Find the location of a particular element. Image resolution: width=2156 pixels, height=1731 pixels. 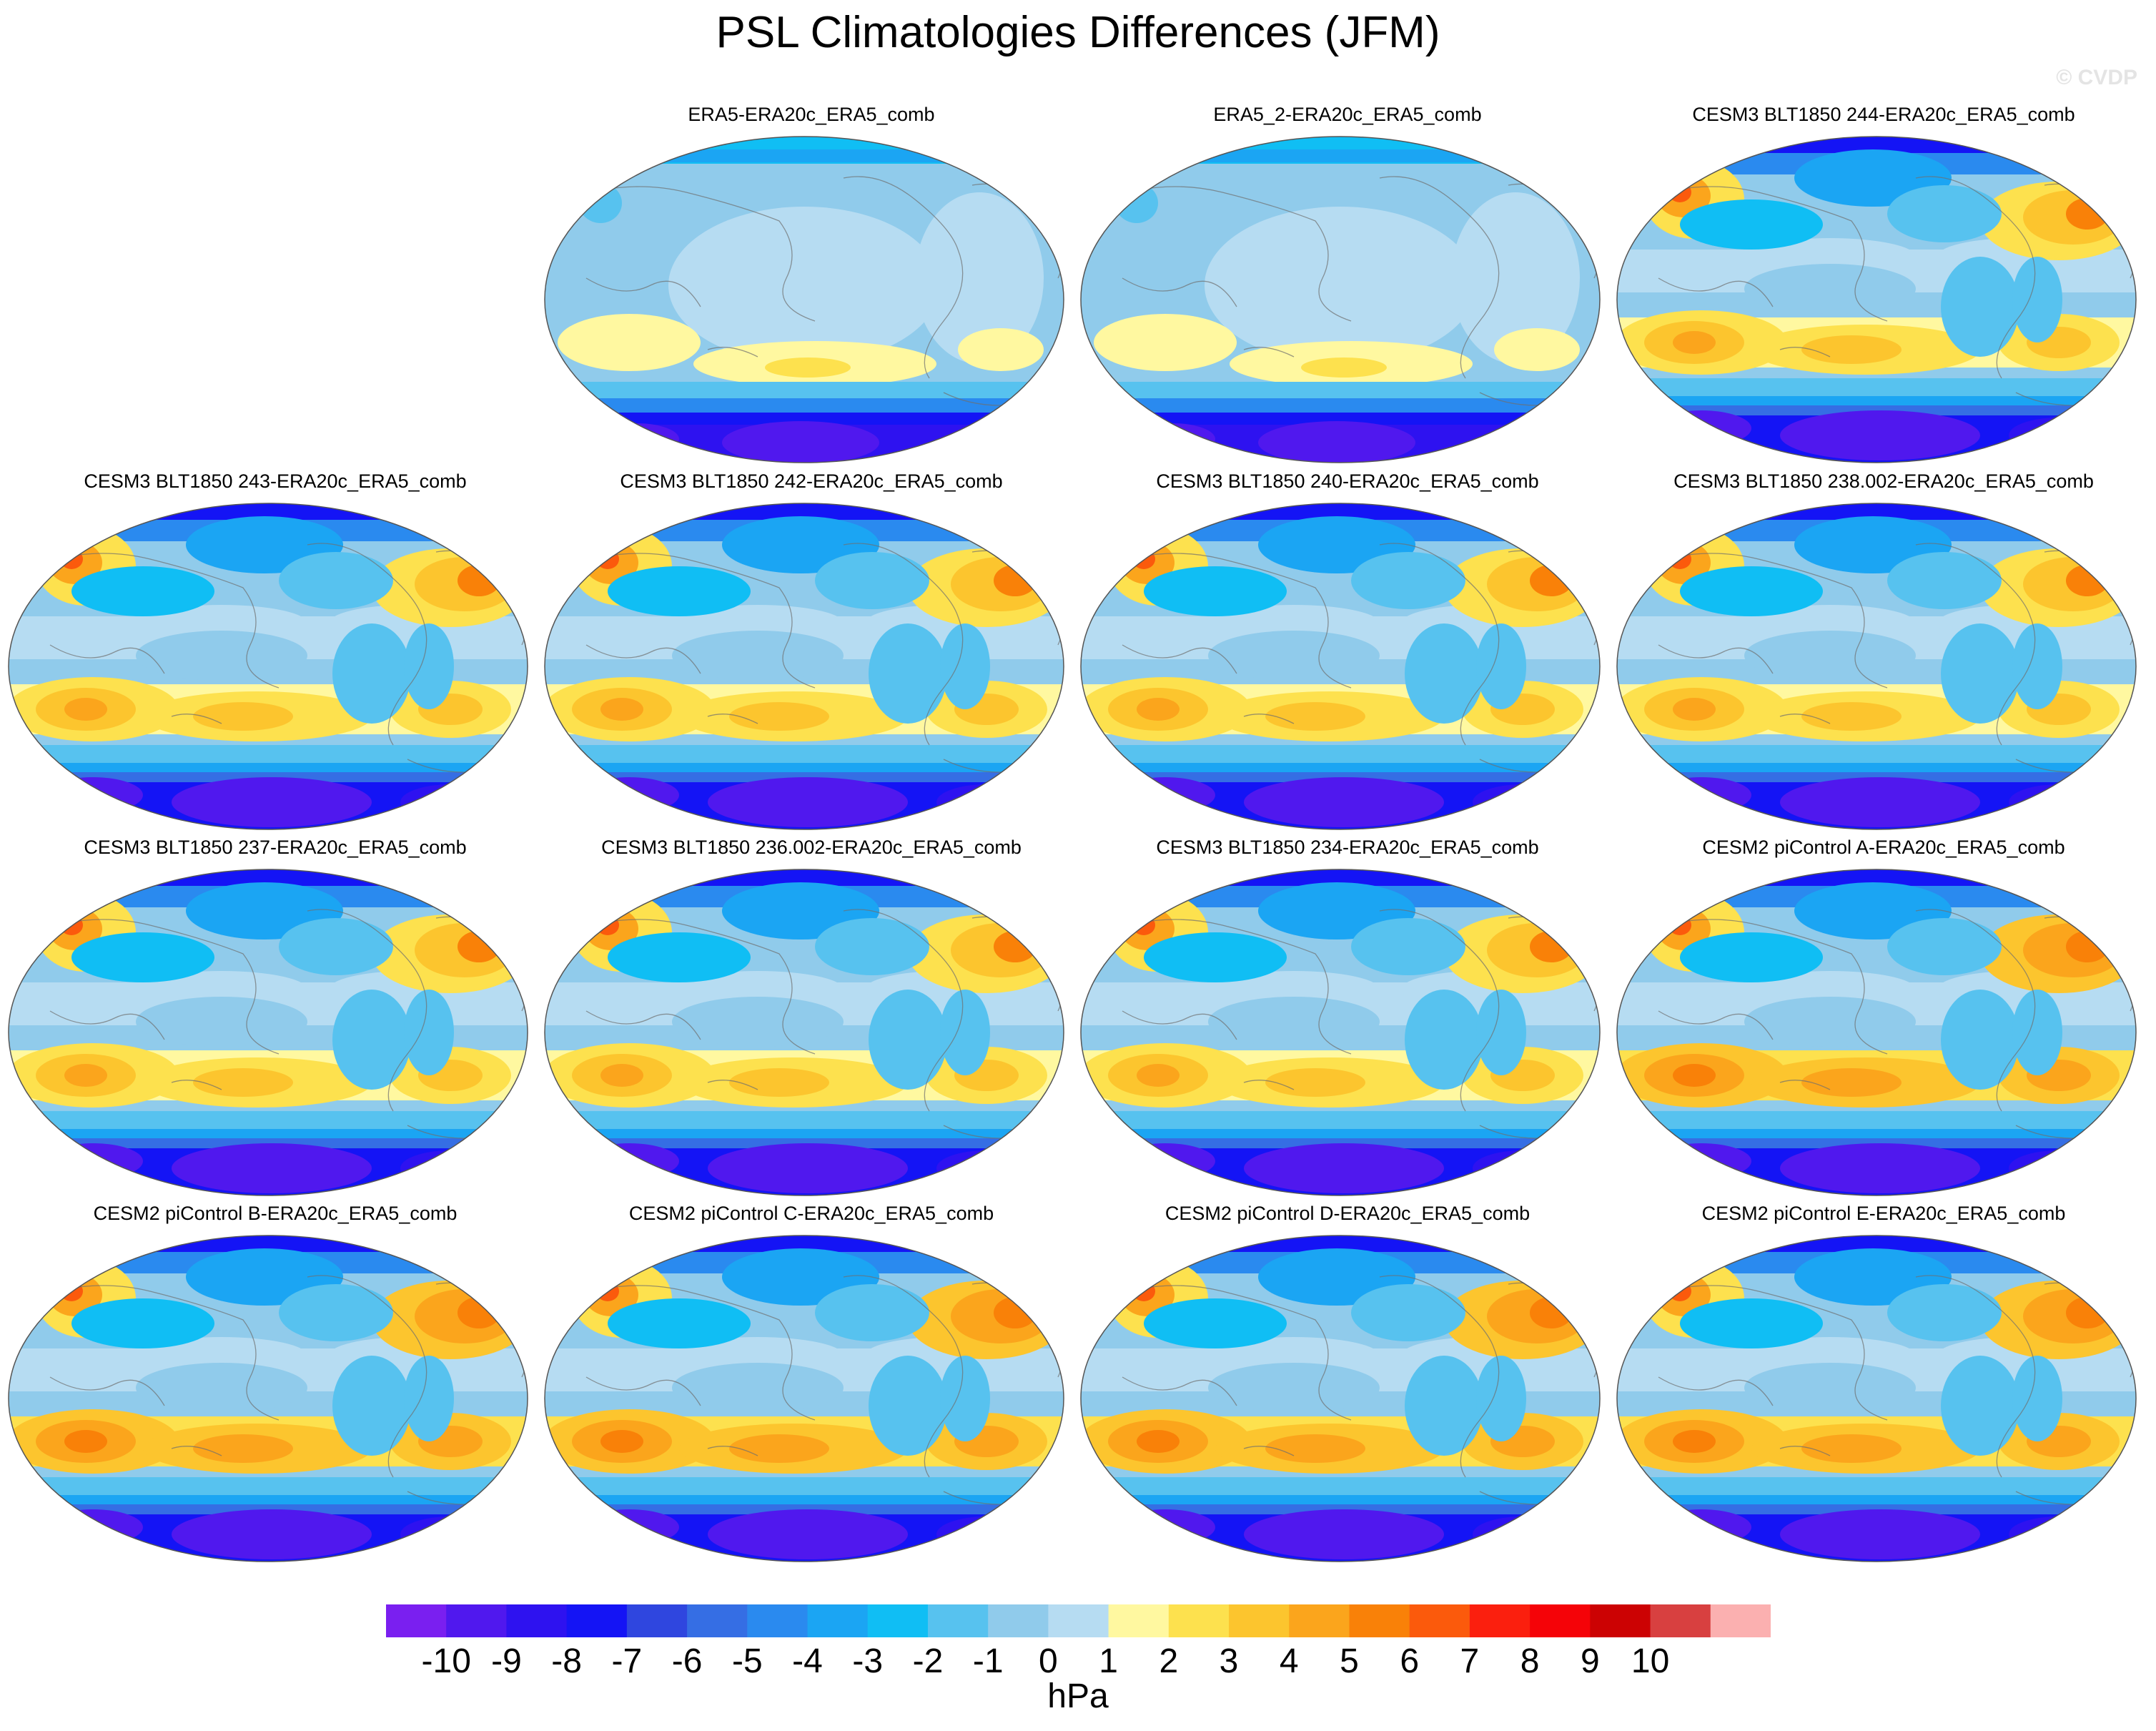

colorbar-tick: 9 is located at coordinates (1590, 1661).